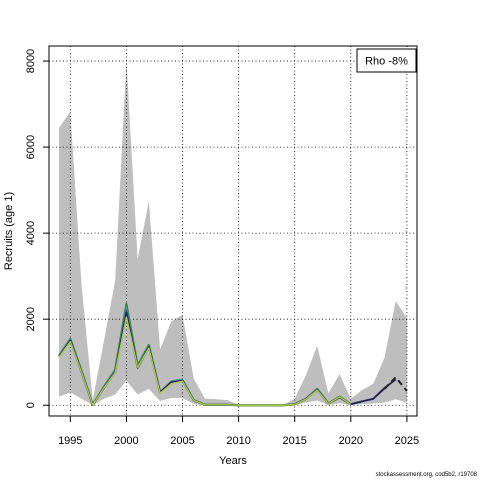 This screenshot has width=480, height=480. Describe the element at coordinates (9, 231) in the screenshot. I see `y-axis-title: Recruits (age 1)` at that location.